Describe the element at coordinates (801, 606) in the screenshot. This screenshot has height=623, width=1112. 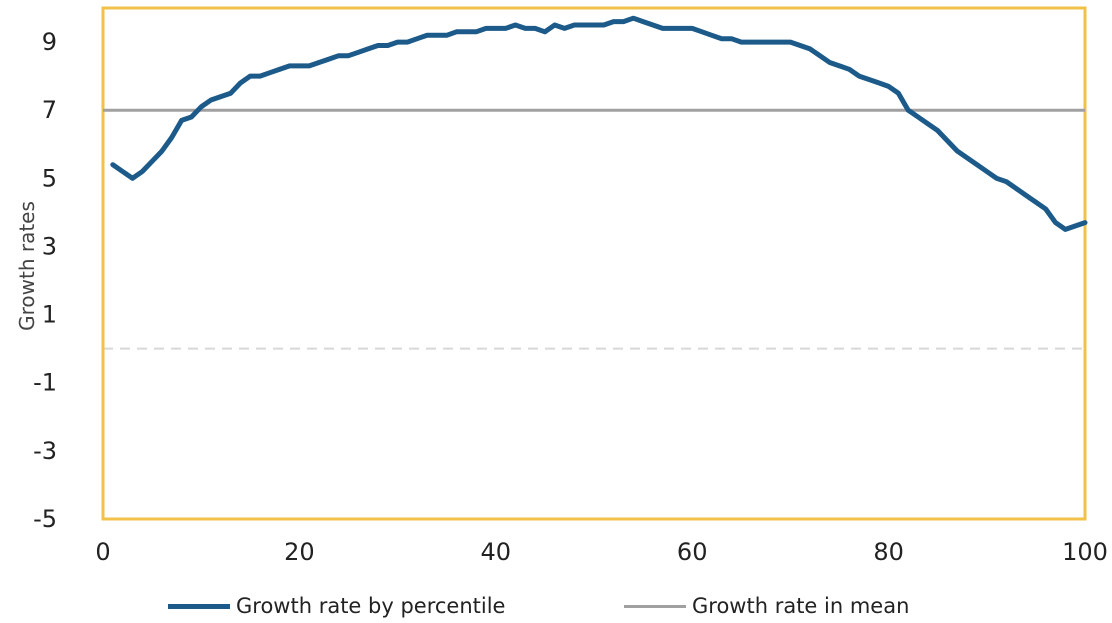
I see `legend-label-mean: Growth rate in mean` at that location.